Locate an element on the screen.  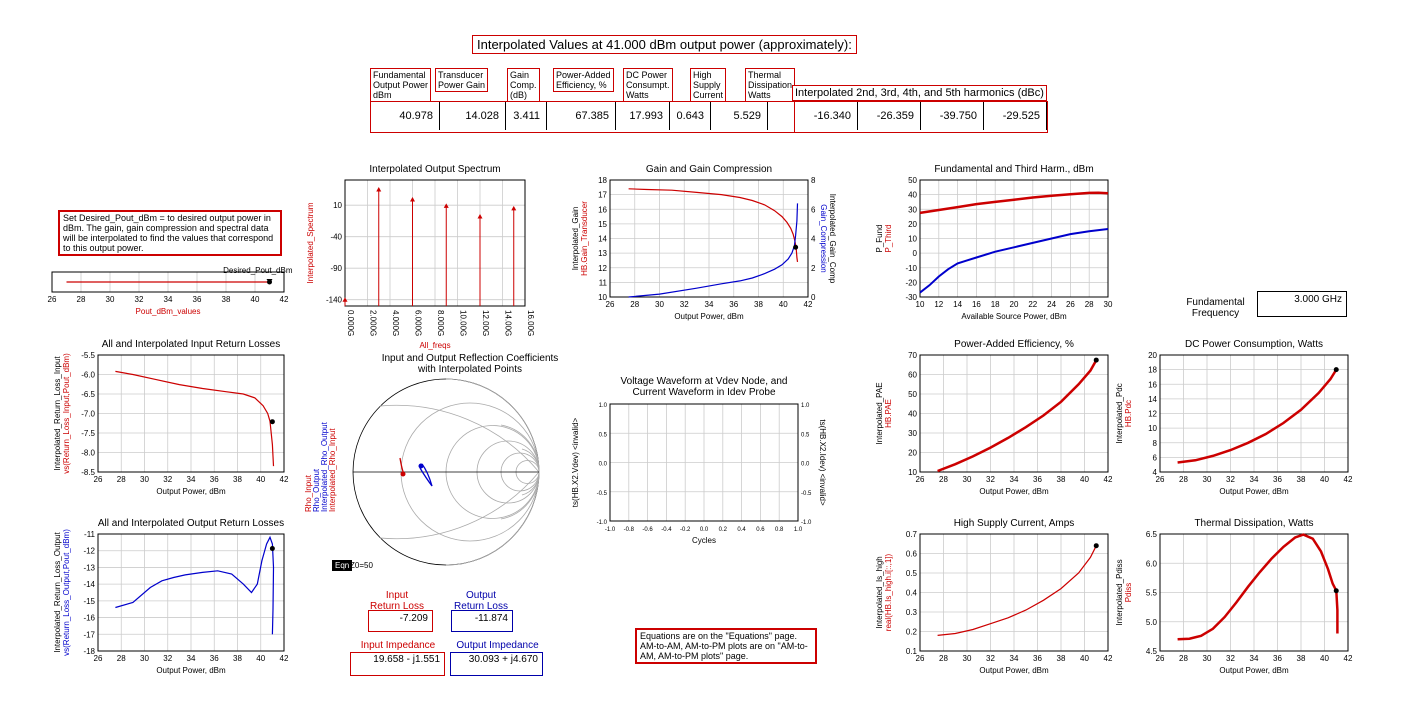
x-tick-label: 34 is located at coordinates (191, 479).